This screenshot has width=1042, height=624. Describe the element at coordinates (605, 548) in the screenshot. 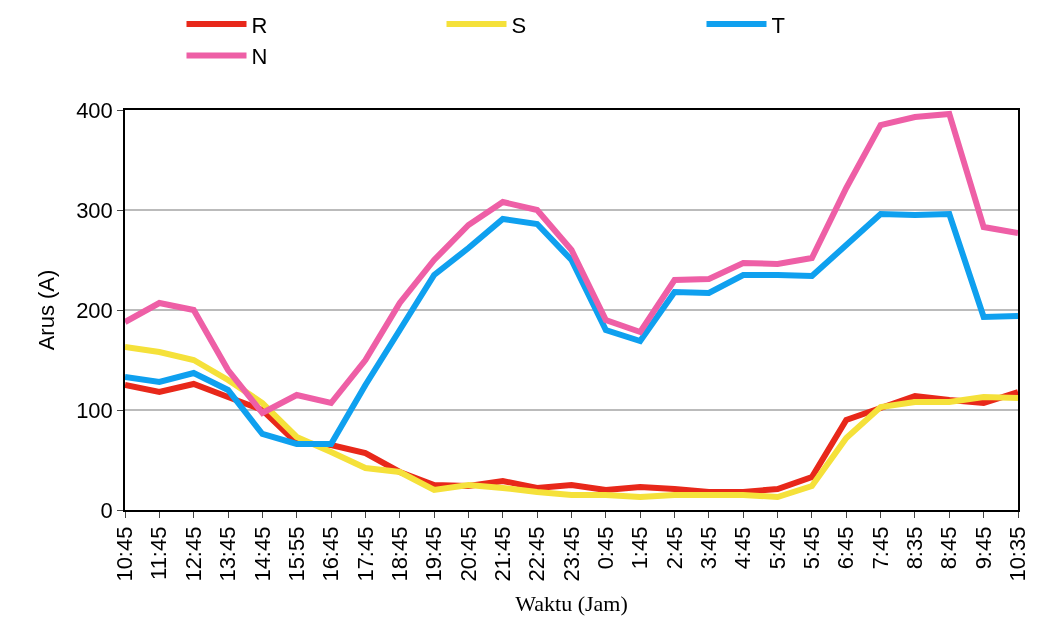

I see `x-tick-label: 0:45` at that location.